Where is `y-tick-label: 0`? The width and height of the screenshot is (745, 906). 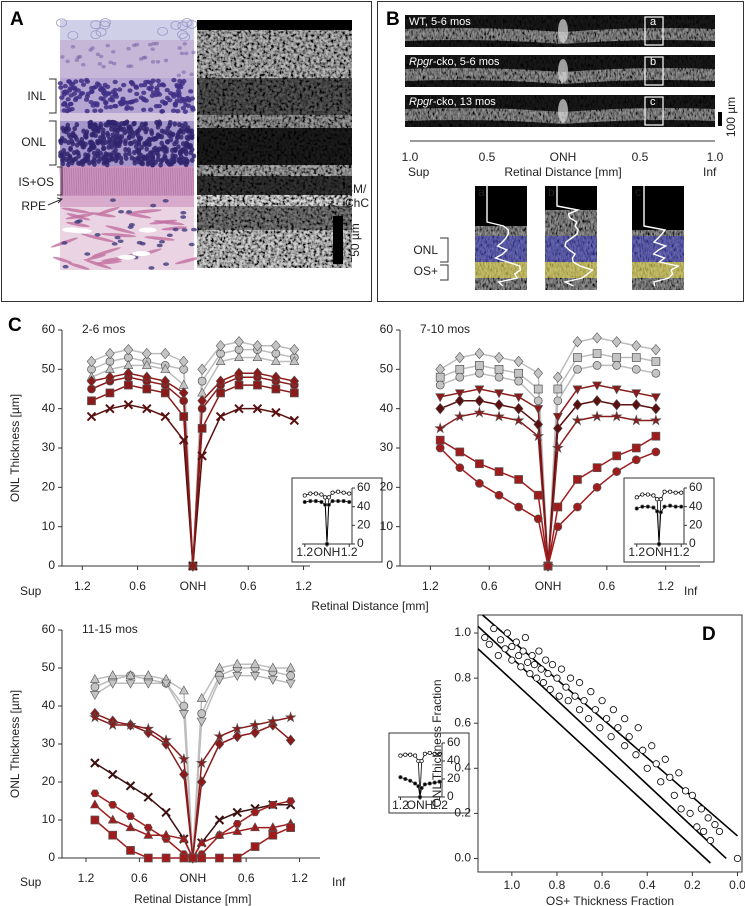
y-tick-label: 0 is located at coordinates (389, 565).